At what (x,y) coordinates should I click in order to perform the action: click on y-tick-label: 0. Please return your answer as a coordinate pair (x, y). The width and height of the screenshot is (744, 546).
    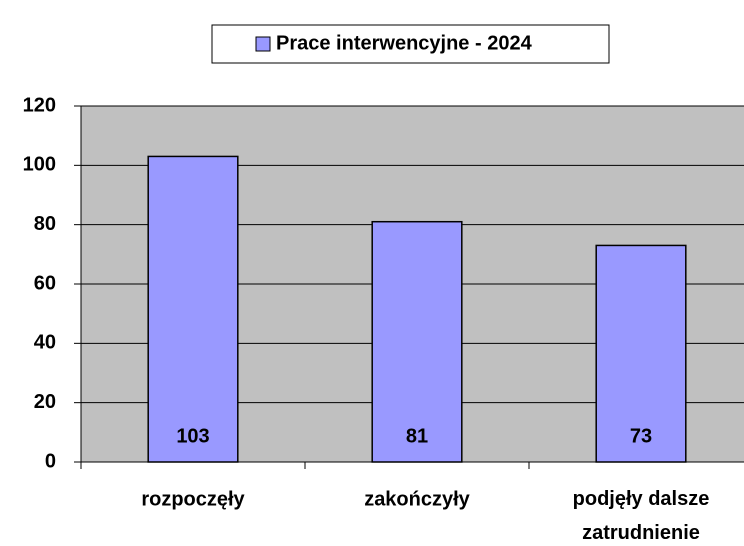
    Looking at the image, I should click on (50, 461).